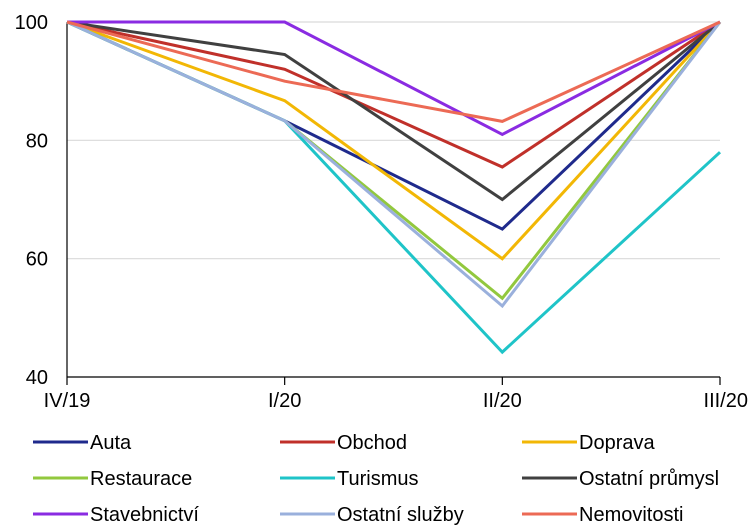 This screenshot has height=527, width=753. I want to click on x-tick-label: I/20, so click(284, 401).